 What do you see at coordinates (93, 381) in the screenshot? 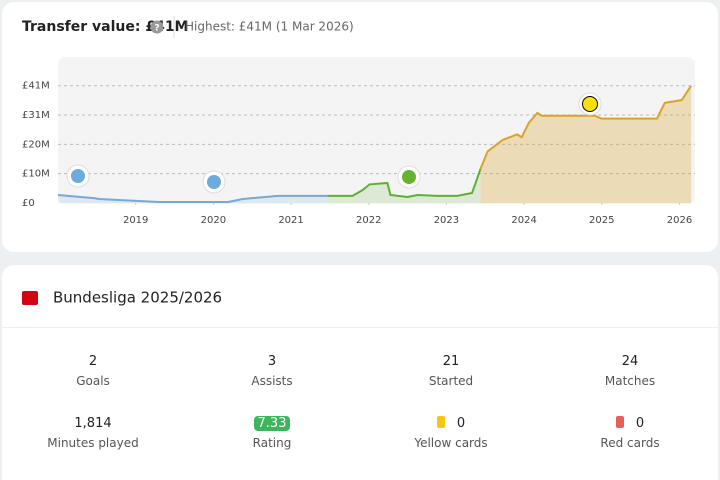
I see `stat-label: Goals` at bounding box center [93, 381].